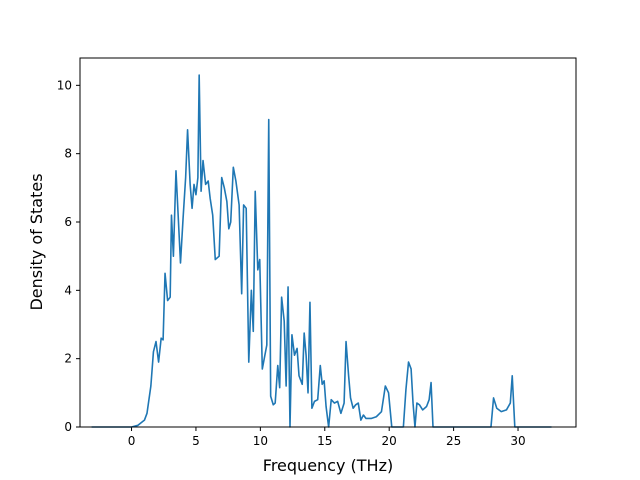 Image resolution: width=640 pixels, height=480 pixels. Describe the element at coordinates (328, 465) in the screenshot. I see `x-axis-label: Frequency (THz)` at that location.